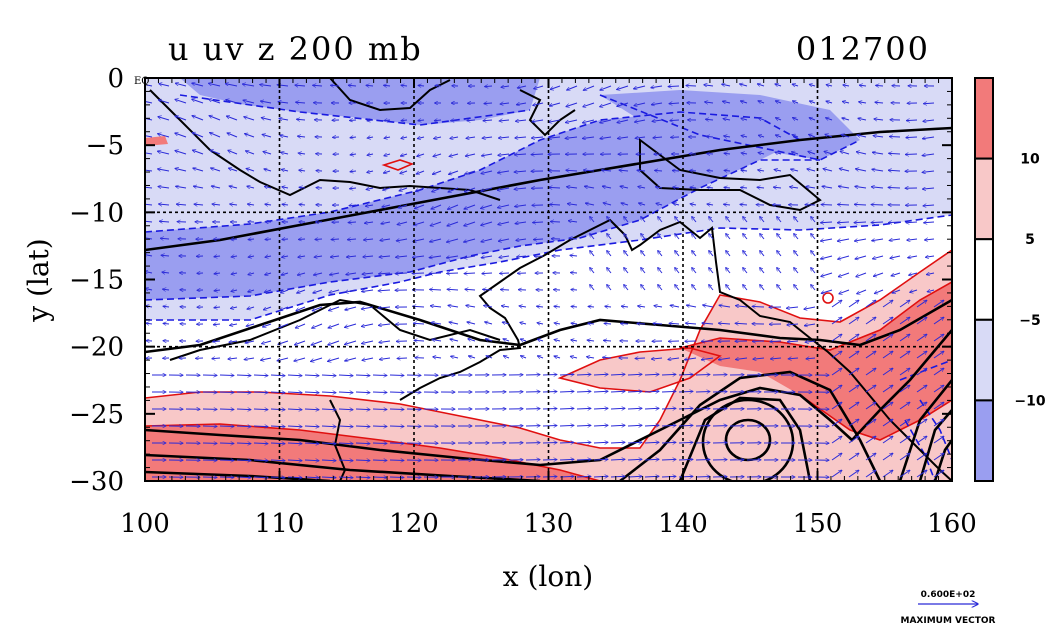  Describe the element at coordinates (295, 49) in the screenshot. I see `plot-title: u uv z 200 mb` at that location.